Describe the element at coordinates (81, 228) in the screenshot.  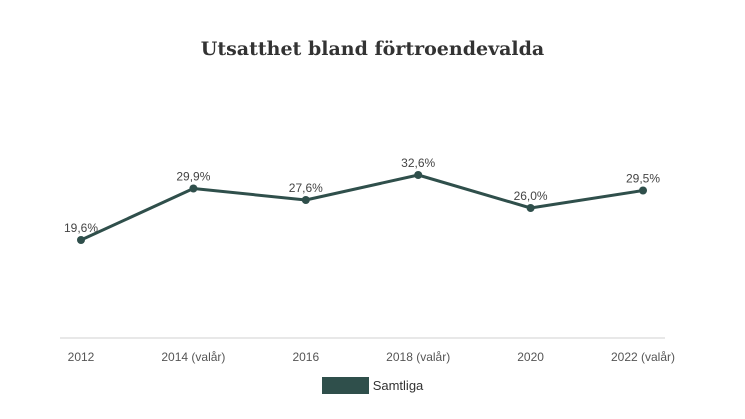
I see `data-label: 19,6%` at that location.